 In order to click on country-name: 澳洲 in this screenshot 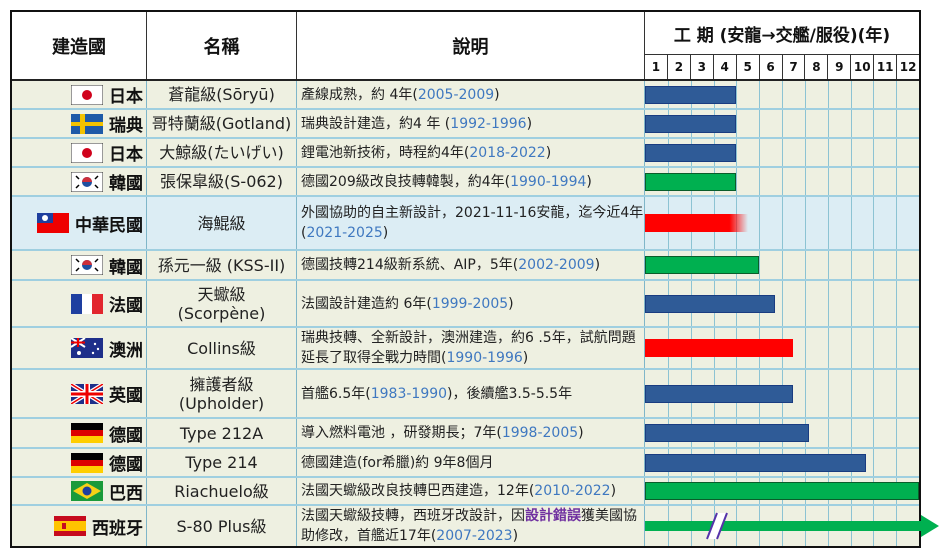, I will do `click(126, 350)`.